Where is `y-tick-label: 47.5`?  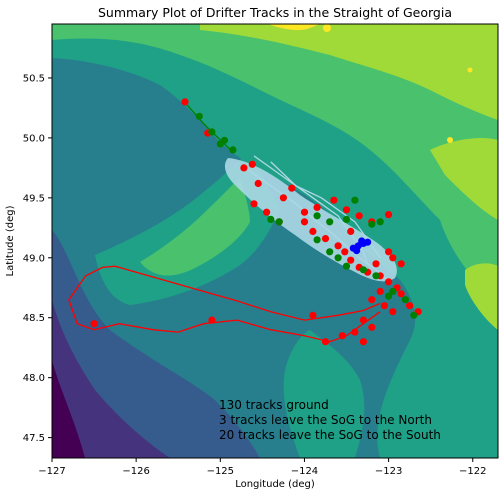 y-tick-label: 47.5 is located at coordinates (34, 438).